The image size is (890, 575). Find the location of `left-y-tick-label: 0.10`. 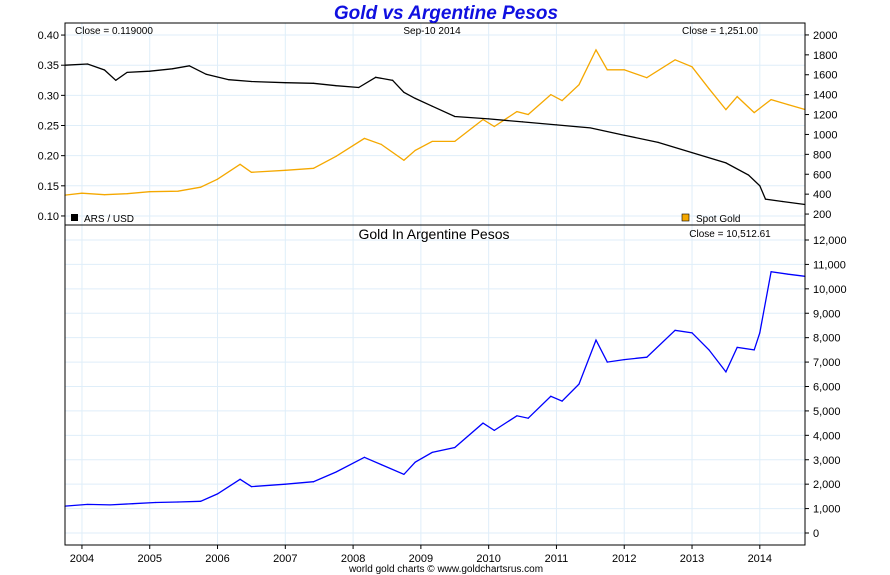

left-y-tick-label: 0.10 is located at coordinates (48, 217).